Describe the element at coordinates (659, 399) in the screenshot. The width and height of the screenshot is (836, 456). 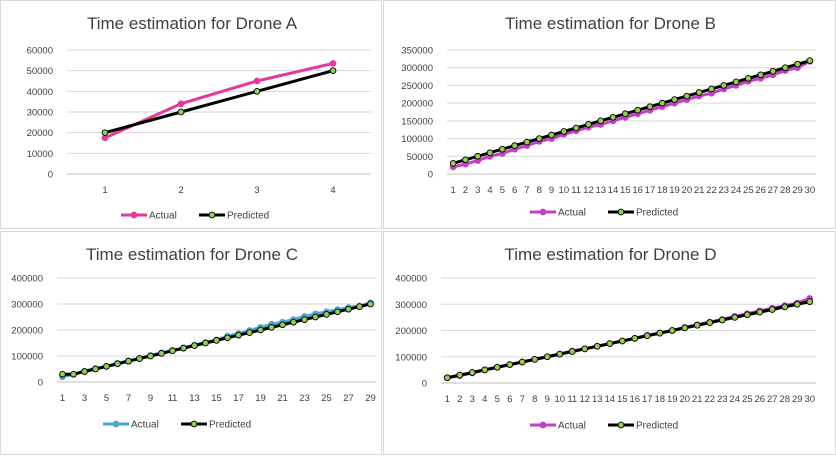
I see `x-tick-label: 18` at that location.